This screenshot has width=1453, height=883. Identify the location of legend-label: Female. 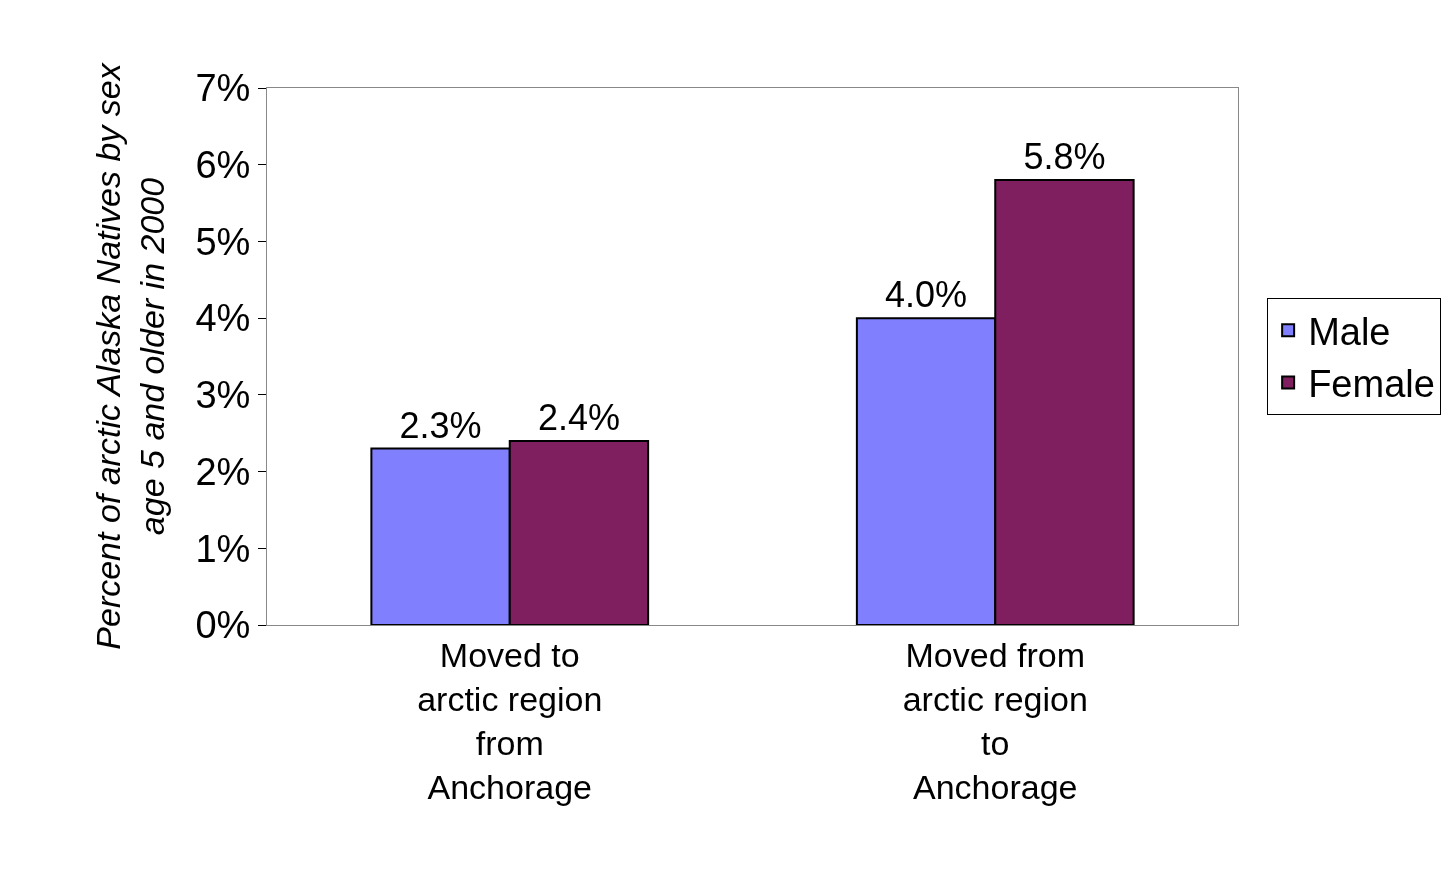
(1371, 384).